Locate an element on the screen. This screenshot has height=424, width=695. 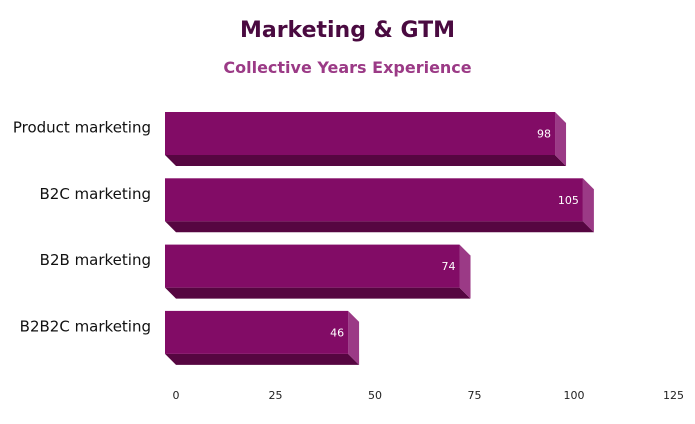
x-tick-label: 50 is located at coordinates (375, 395).